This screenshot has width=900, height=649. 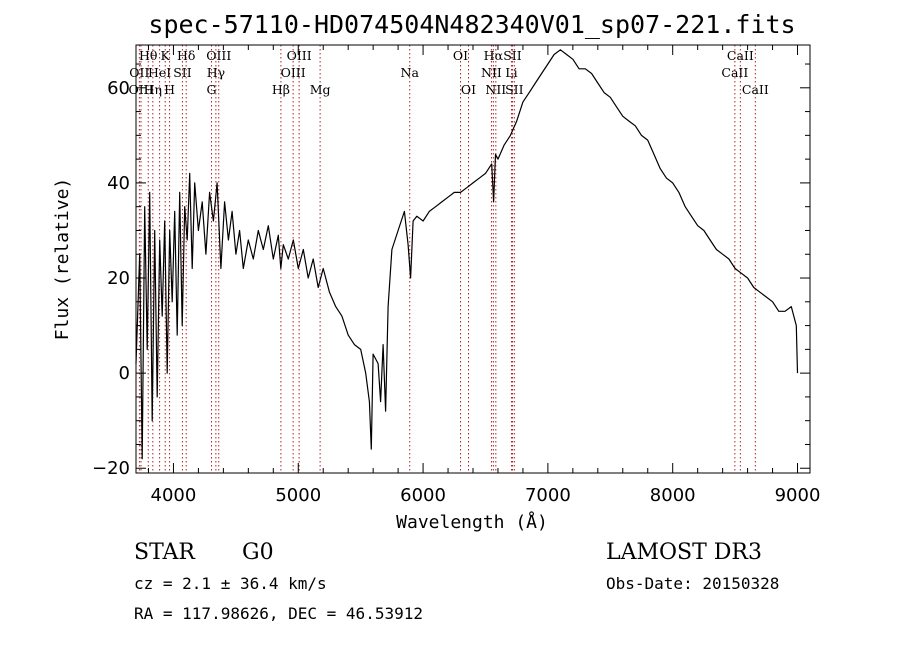 I want to click on y-tick-label: 0, so click(x=124, y=373).